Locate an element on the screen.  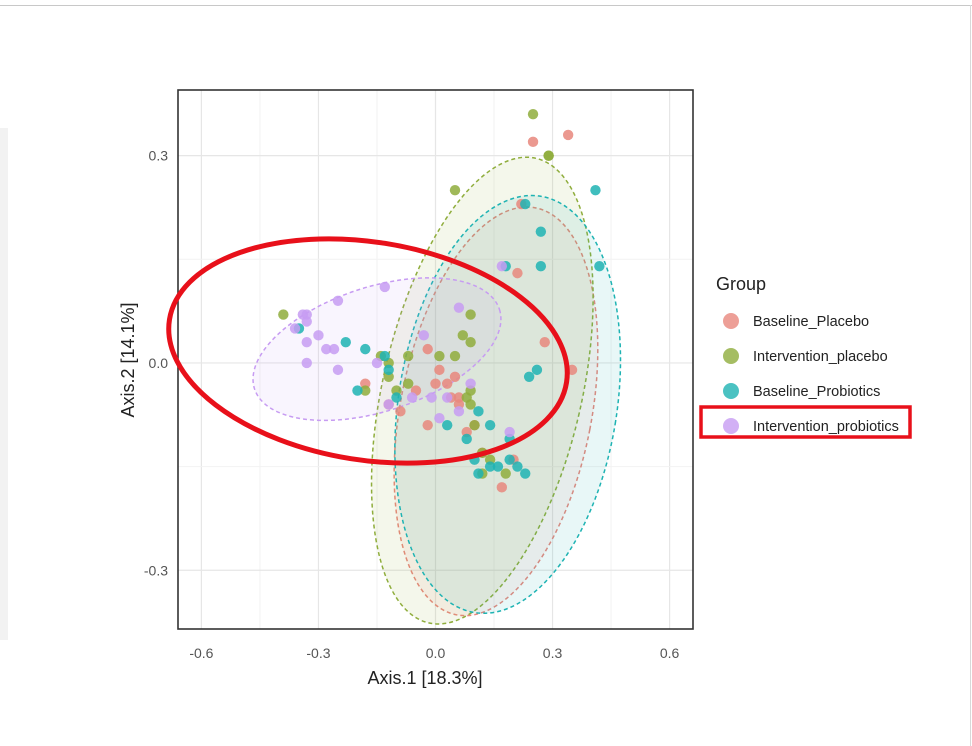
ellipse-baseline-placebo is located at coordinates (496, 411).